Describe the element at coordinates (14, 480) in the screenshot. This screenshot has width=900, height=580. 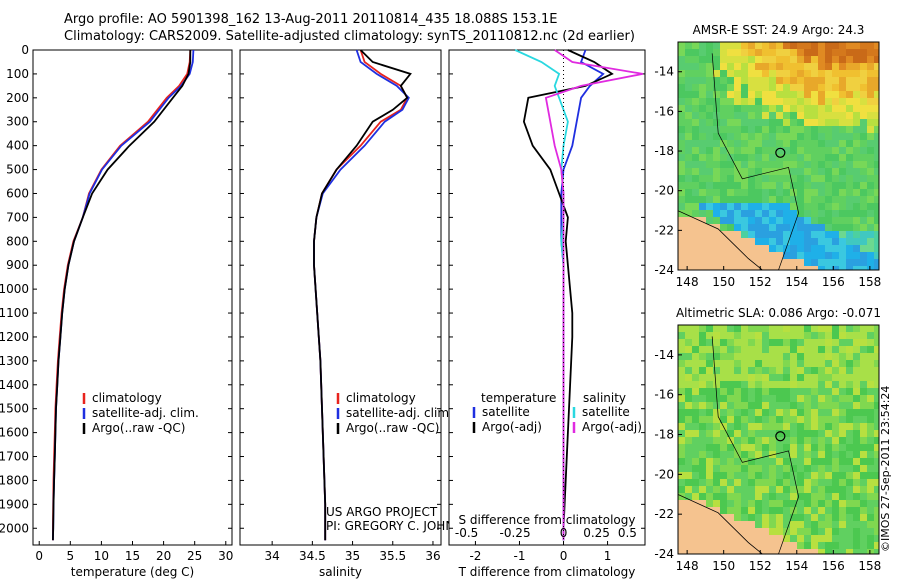
I see `temperature-panel-ytick-label: 1800` at that location.